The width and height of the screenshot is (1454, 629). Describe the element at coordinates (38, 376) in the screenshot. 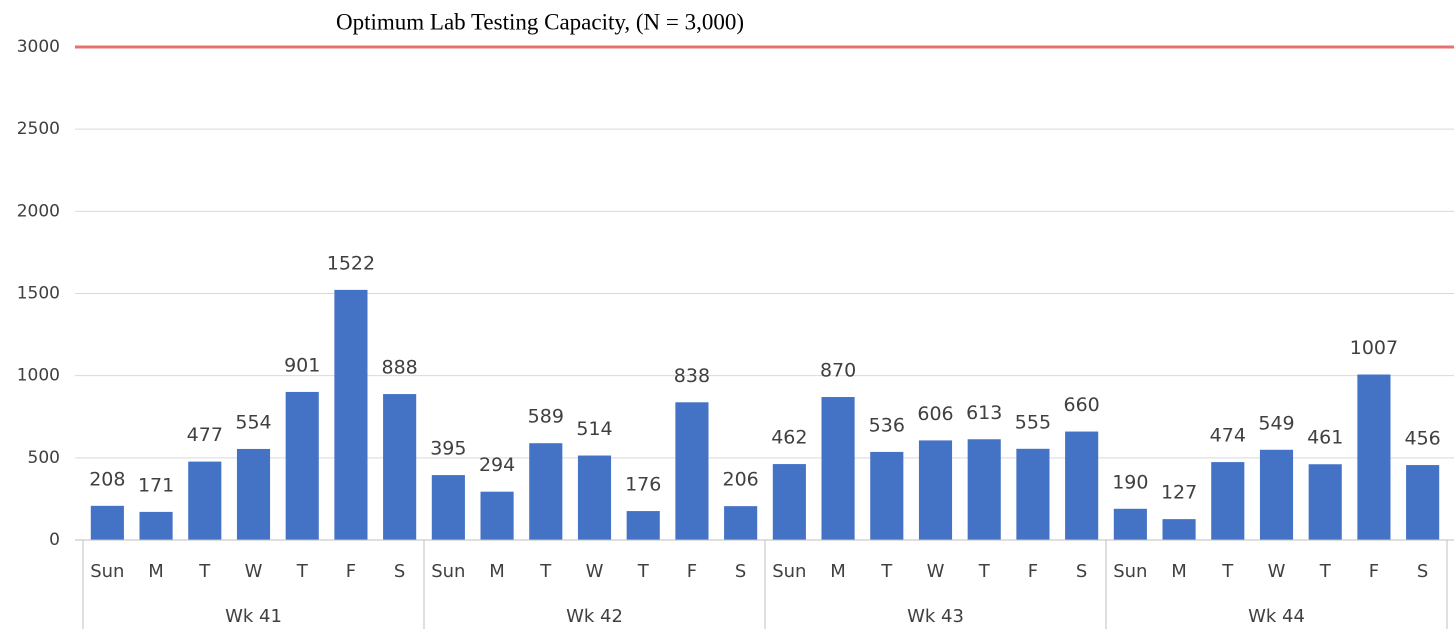

I see `y-tick-label: 1000` at that location.